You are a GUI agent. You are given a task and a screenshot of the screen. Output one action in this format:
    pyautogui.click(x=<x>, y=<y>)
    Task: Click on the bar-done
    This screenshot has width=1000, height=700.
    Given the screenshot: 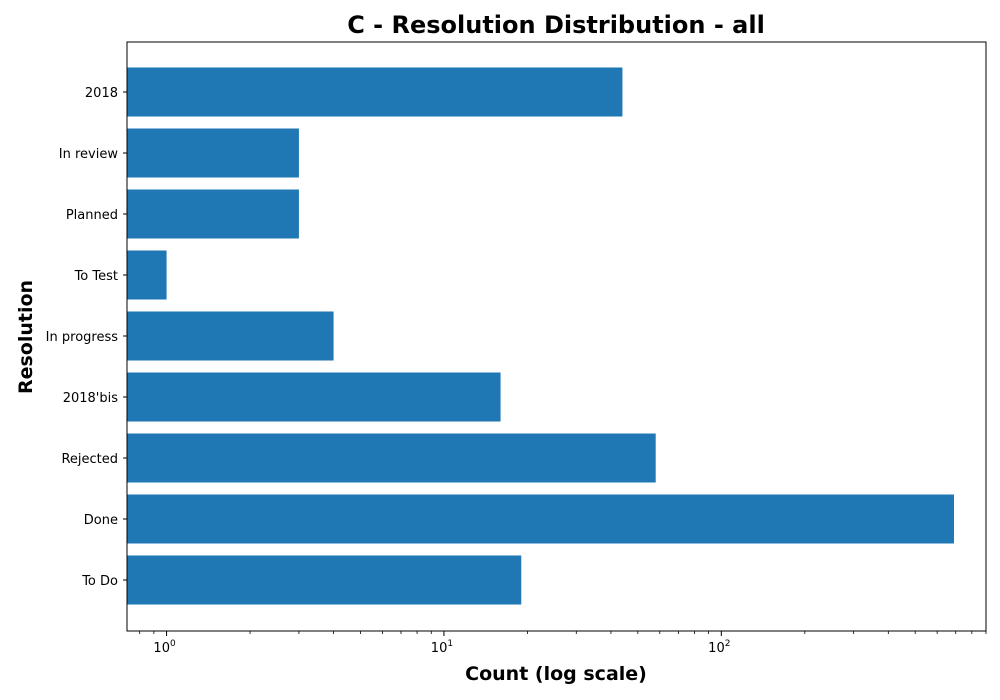 What is the action you would take?
    pyautogui.click(x=540, y=519)
    